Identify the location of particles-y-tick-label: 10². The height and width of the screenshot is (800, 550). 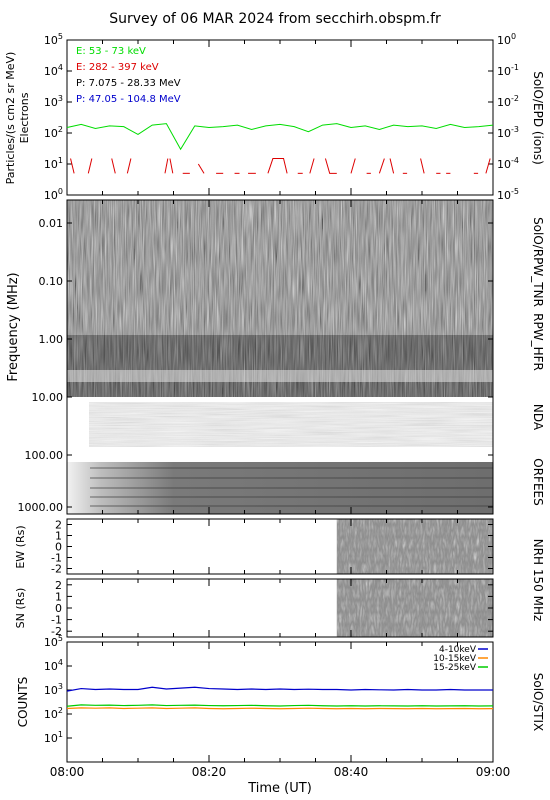
(53, 132).